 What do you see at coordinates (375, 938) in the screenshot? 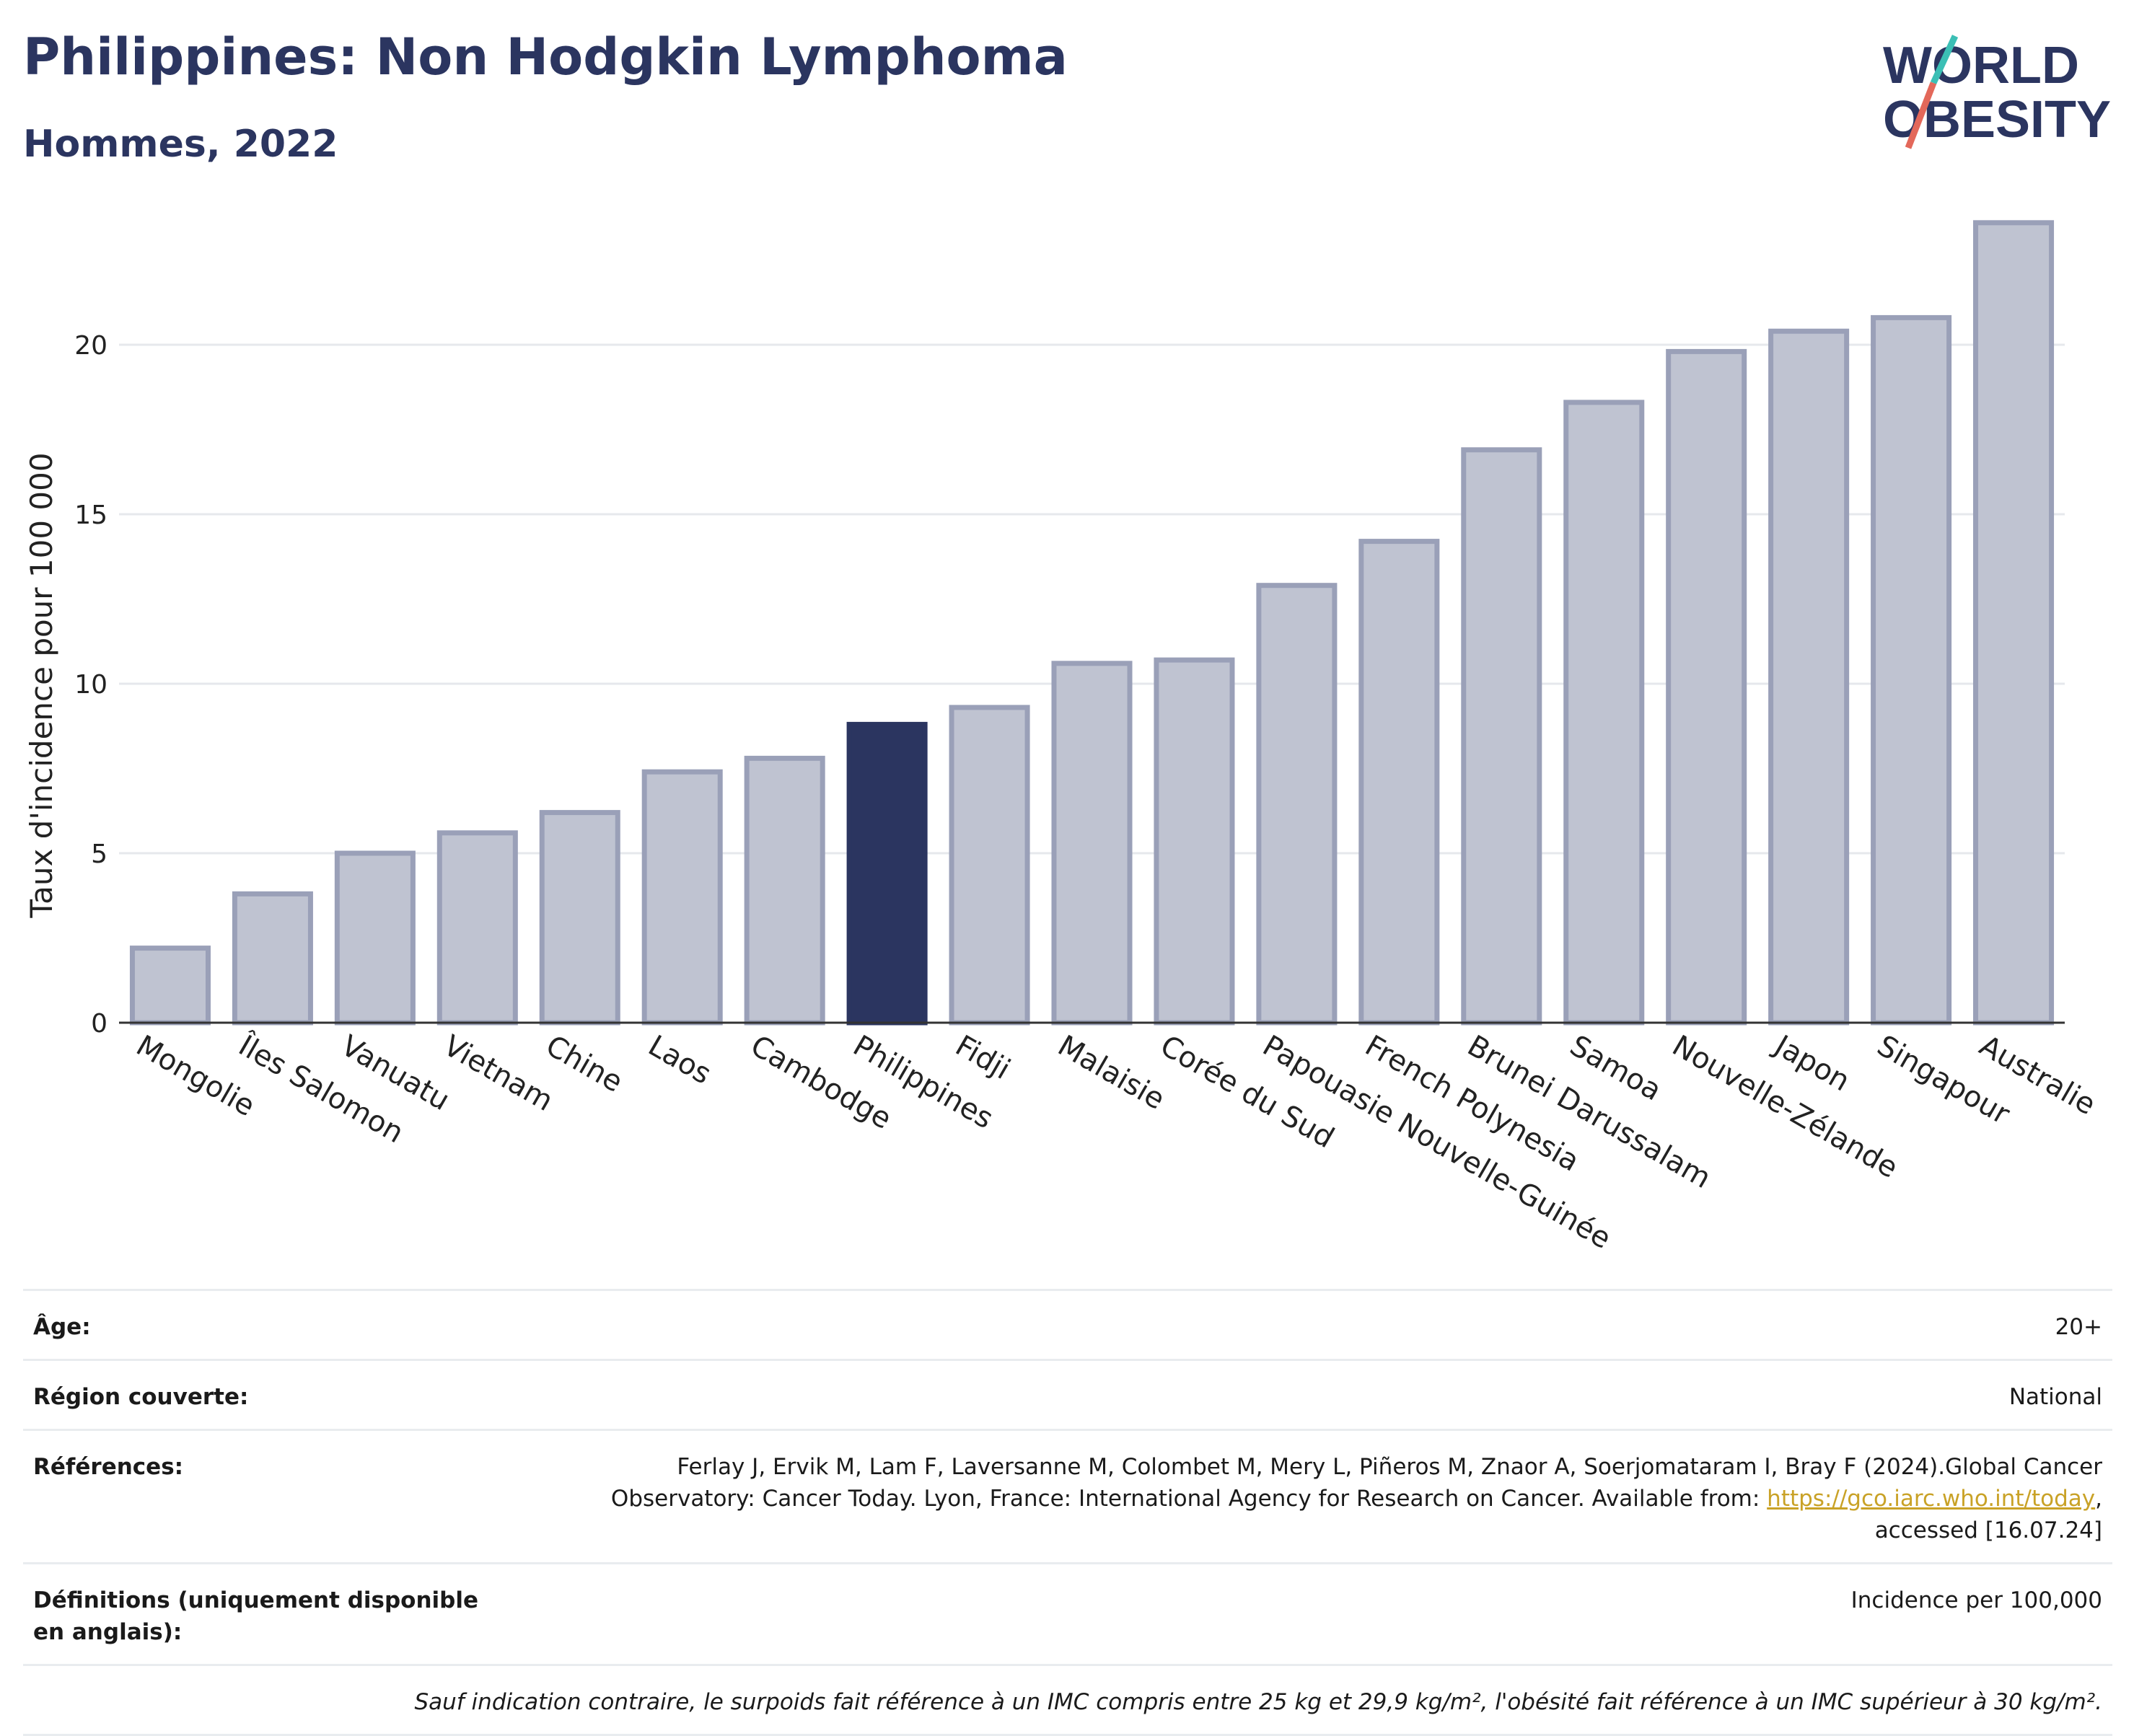
I see `bar-vanuatu` at bounding box center [375, 938].